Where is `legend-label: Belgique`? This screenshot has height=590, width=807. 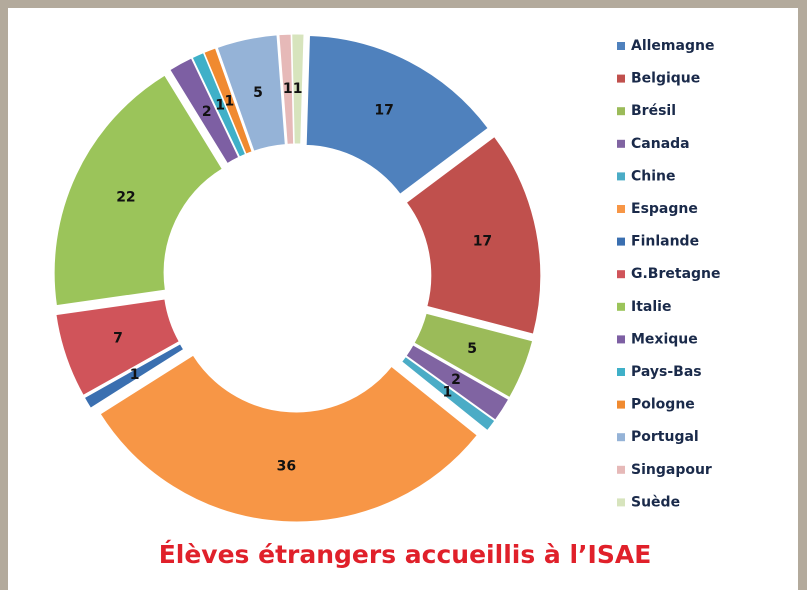 legend-label: Belgique is located at coordinates (665, 79).